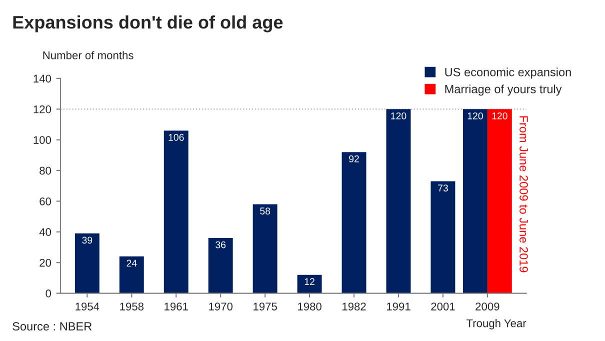  What do you see at coordinates (443, 188) in the screenshot?
I see `data-label: 73` at bounding box center [443, 188].